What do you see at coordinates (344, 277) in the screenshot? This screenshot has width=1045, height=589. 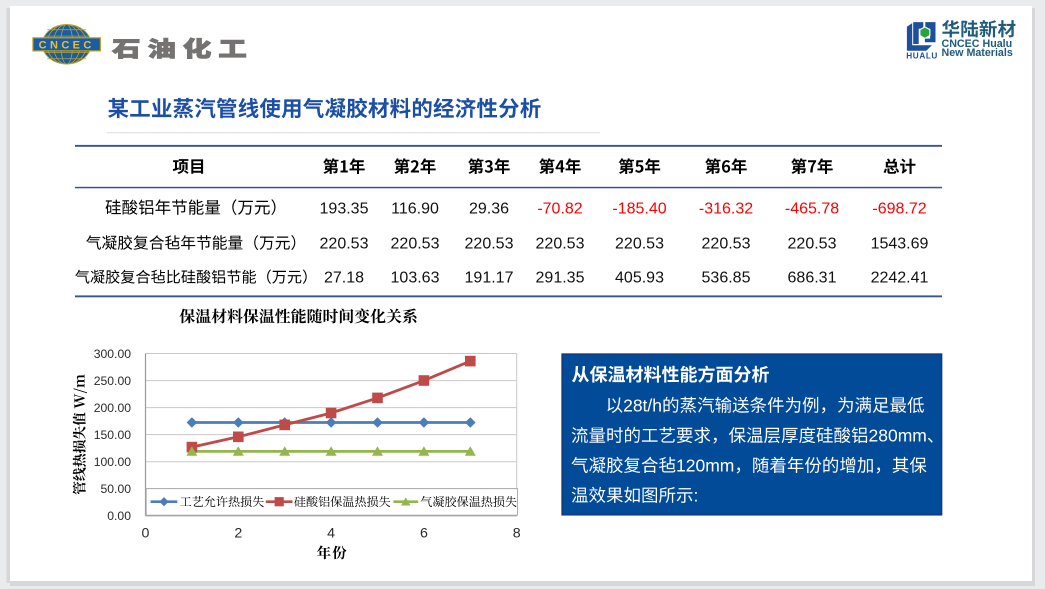 I see `svg-text: 27.18` at bounding box center [344, 277].